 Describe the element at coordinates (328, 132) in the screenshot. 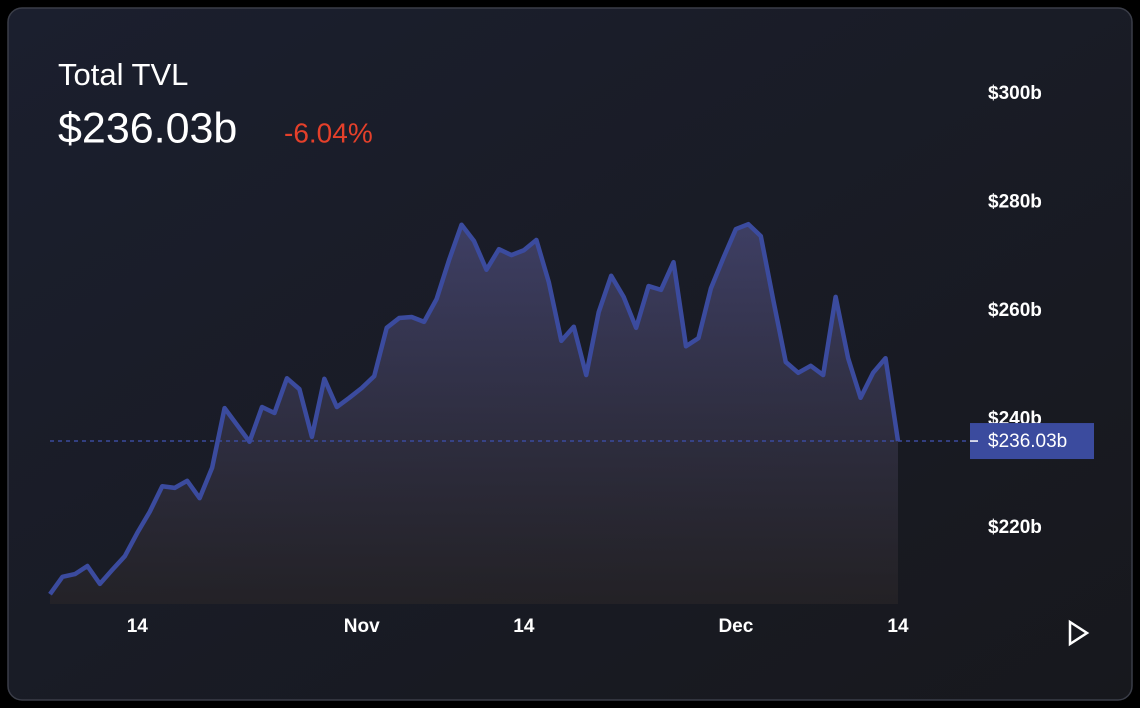

I see `change: -6.04%` at that location.